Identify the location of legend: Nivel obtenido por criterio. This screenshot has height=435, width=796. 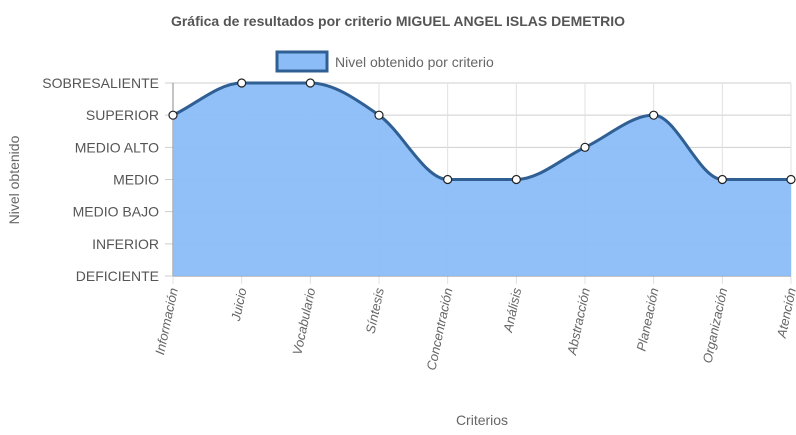
(384, 61).